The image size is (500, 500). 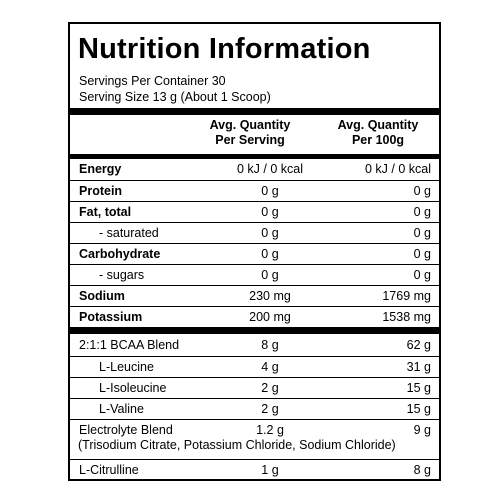 What do you see at coordinates (270, 296) in the screenshot?
I see `per-serving-value: 230 mg` at bounding box center [270, 296].